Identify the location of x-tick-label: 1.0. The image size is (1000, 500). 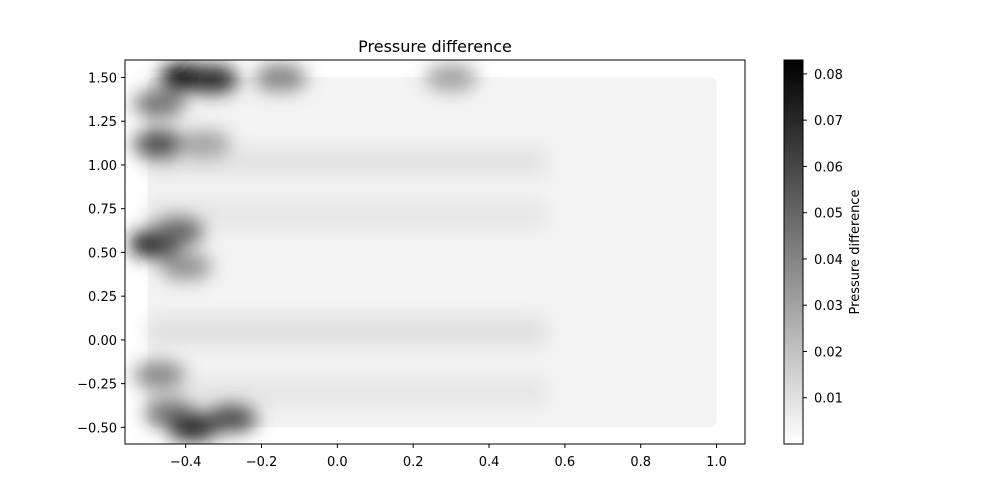
(716, 462).